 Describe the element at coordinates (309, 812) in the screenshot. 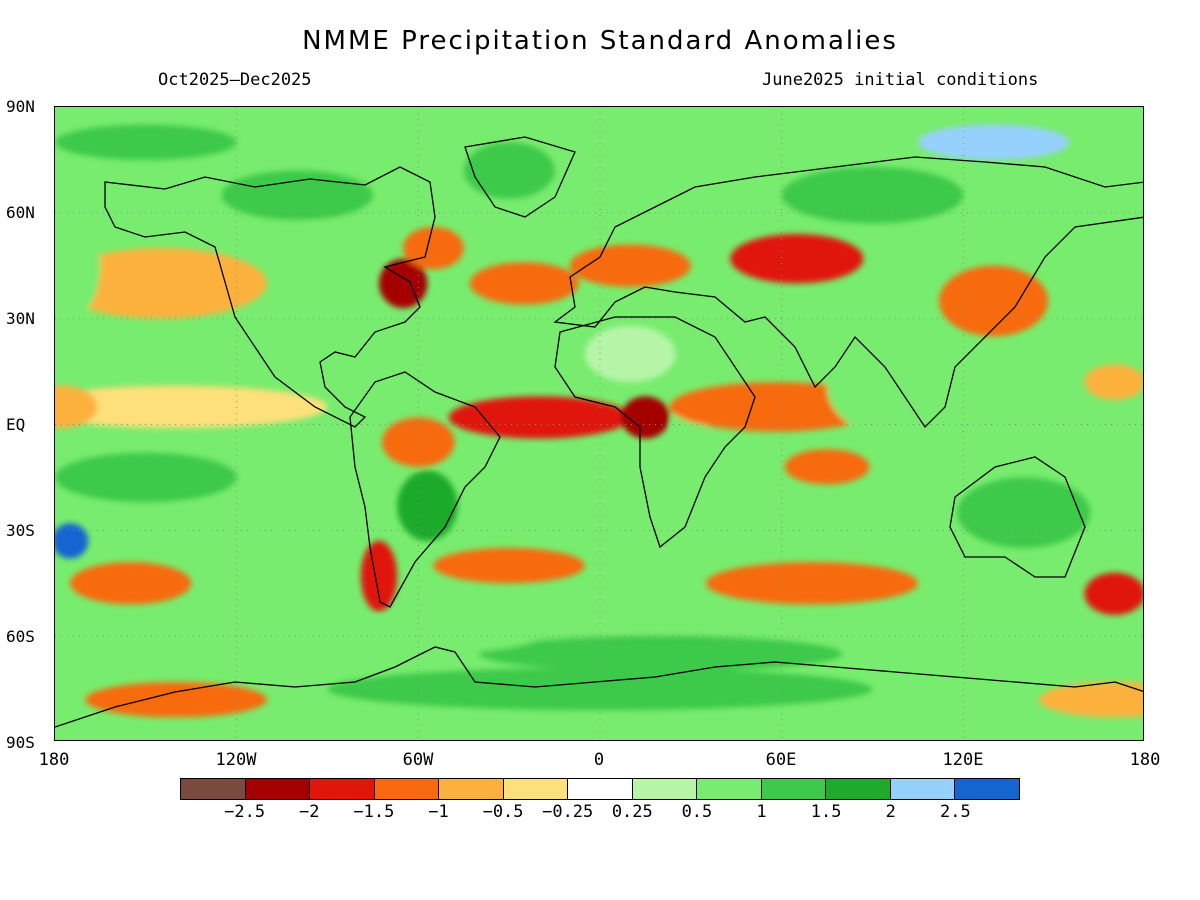

I see `colorbar-tick-label: −2` at that location.